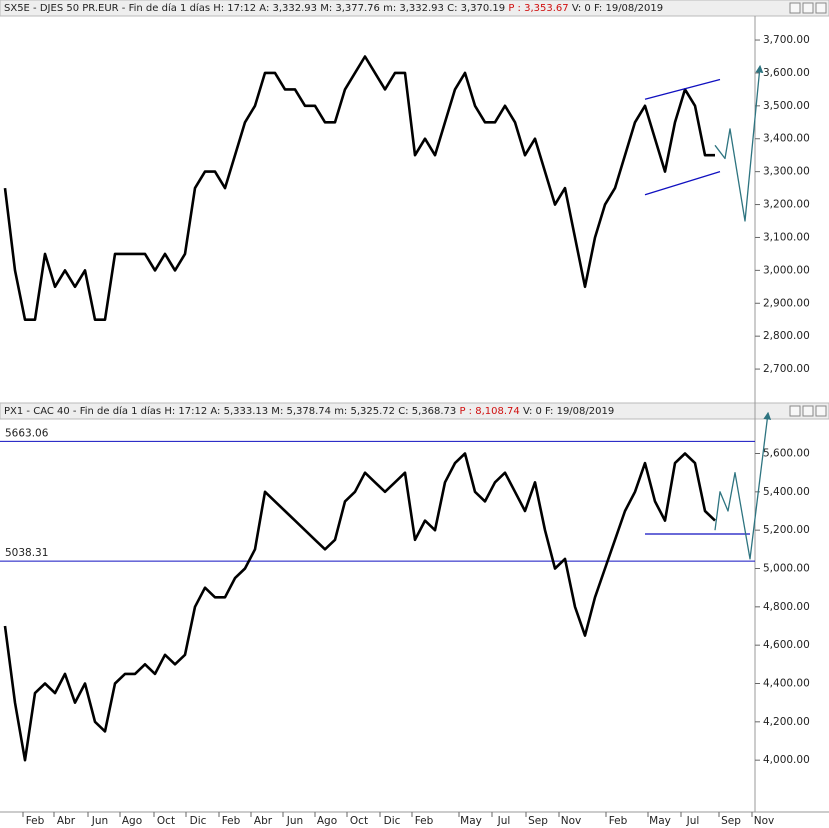  What do you see at coordinates (786, 530) in the screenshot?
I see `y-tick-label: 5,200.00` at bounding box center [786, 530].